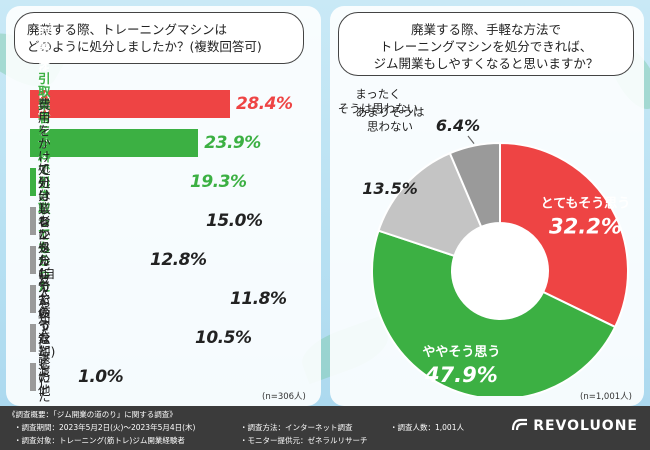 The image size is (650, 450). I want to click on donut-slice-label: ややそう思う, so click(461, 352).